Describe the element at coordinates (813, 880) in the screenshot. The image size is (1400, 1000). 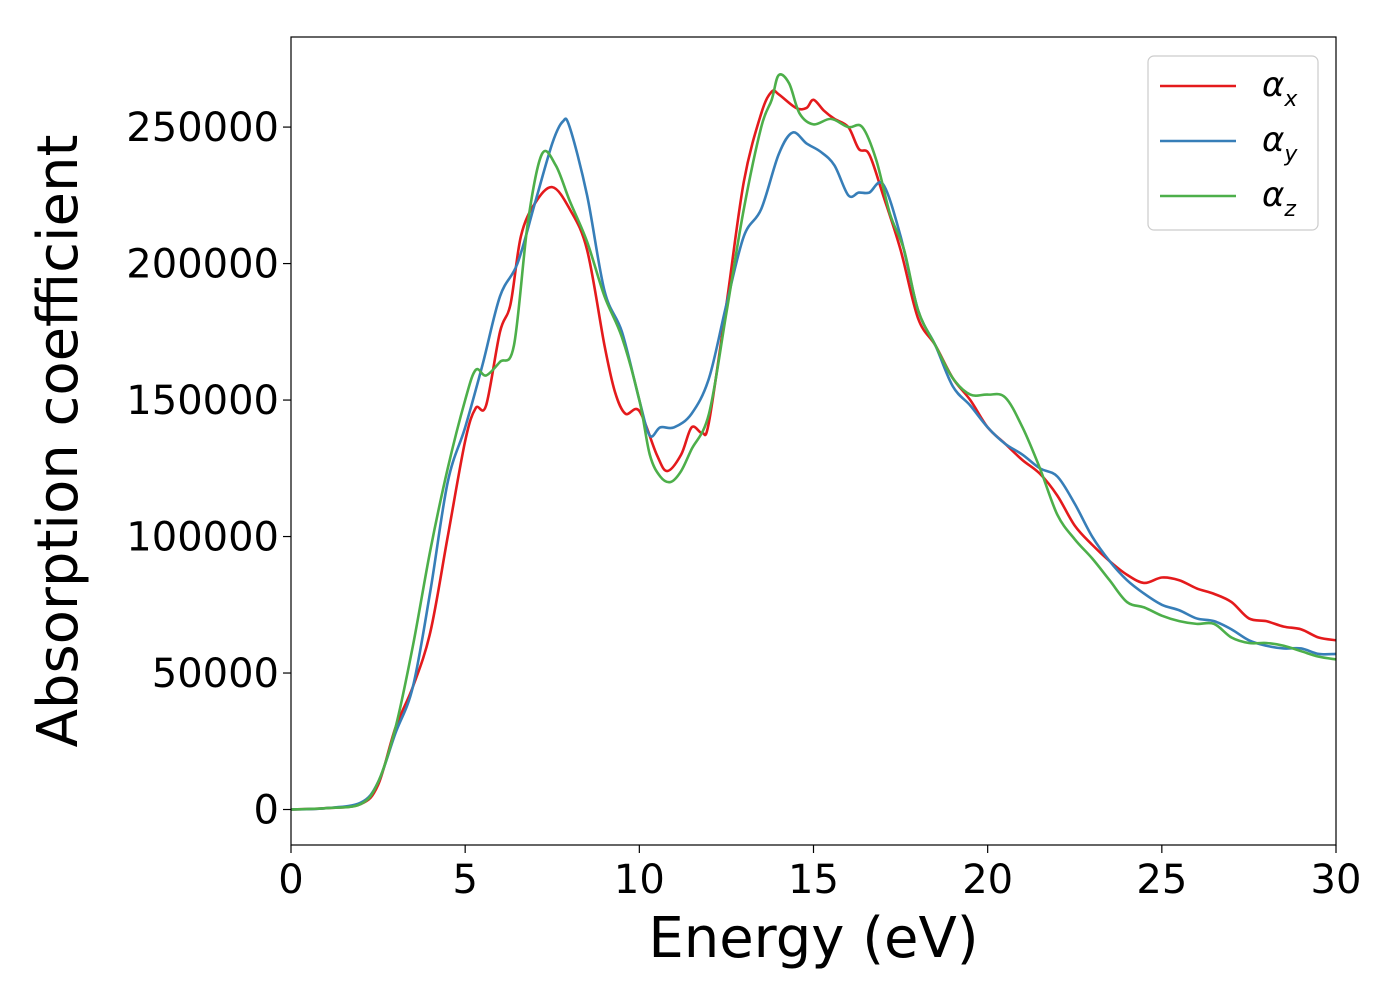
I see `x-tick-label: 15` at that location.